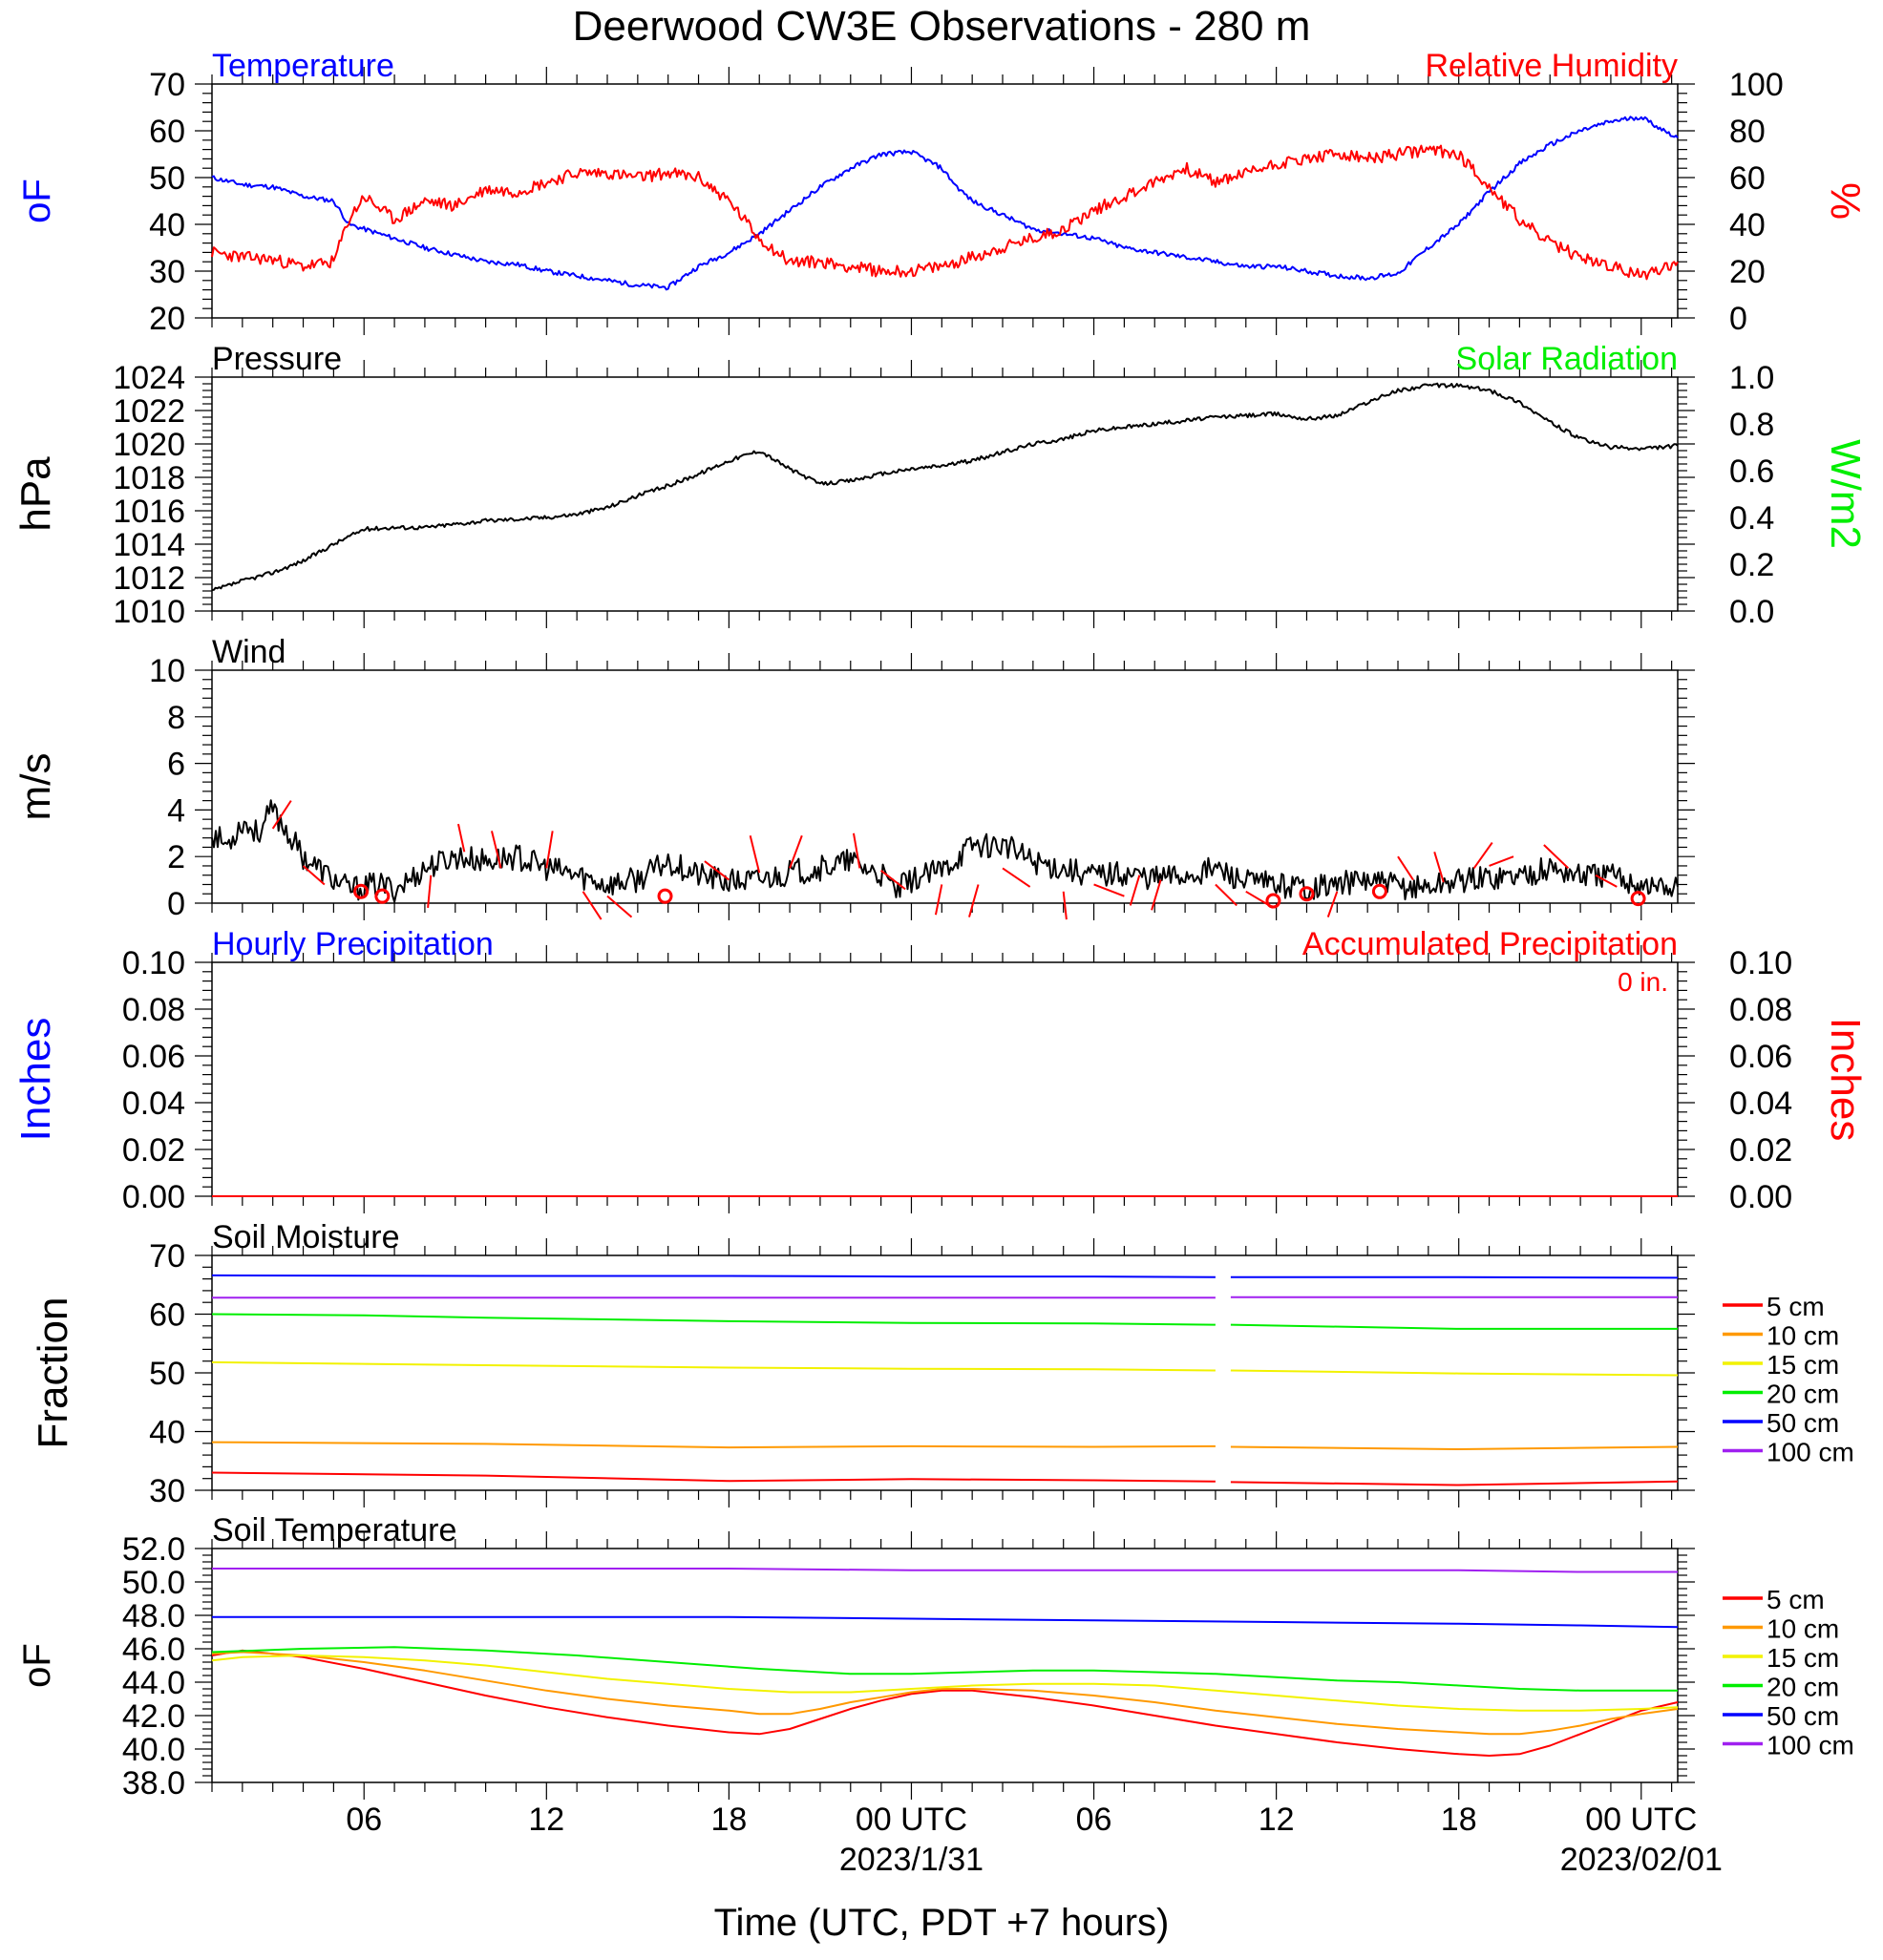 This screenshot has width=1883, height=1960. Describe the element at coordinates (306, 1237) in the screenshot. I see `panel-title-left: Soil Moisture` at that location.